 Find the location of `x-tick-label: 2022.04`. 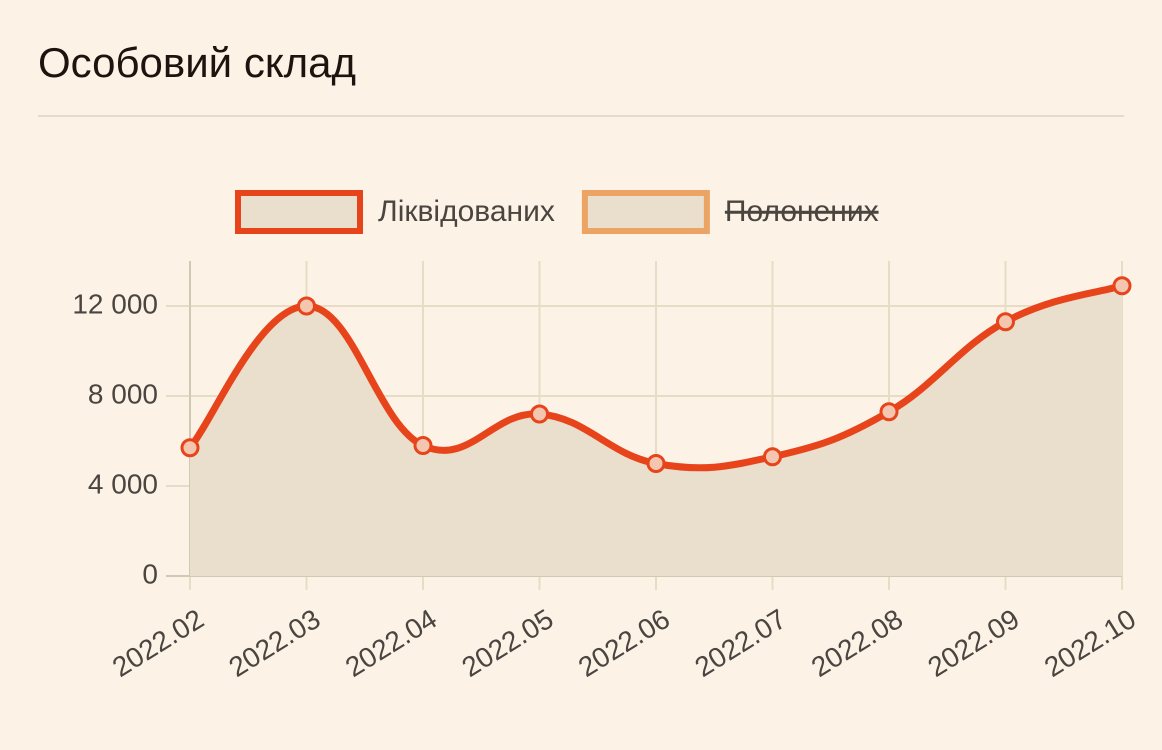

x-tick-label: 2022.04 is located at coordinates (391, 643).